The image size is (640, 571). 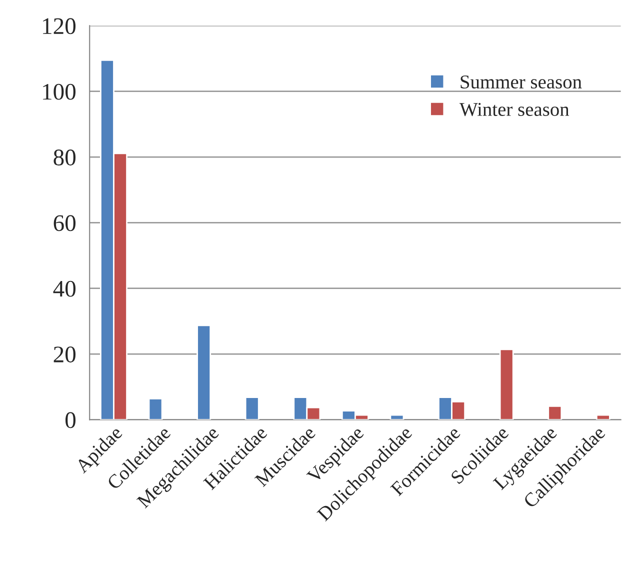 I want to click on y-tick-label: 80, so click(x=65, y=158).